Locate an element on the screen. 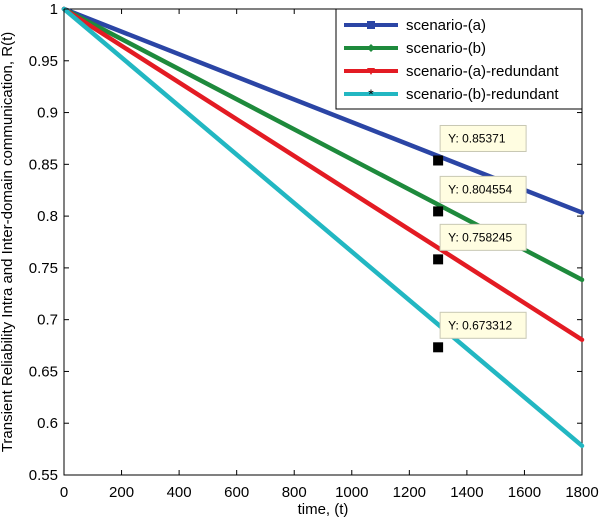 This screenshot has width=600, height=525. x-tick-label: 1600 is located at coordinates (524, 492).